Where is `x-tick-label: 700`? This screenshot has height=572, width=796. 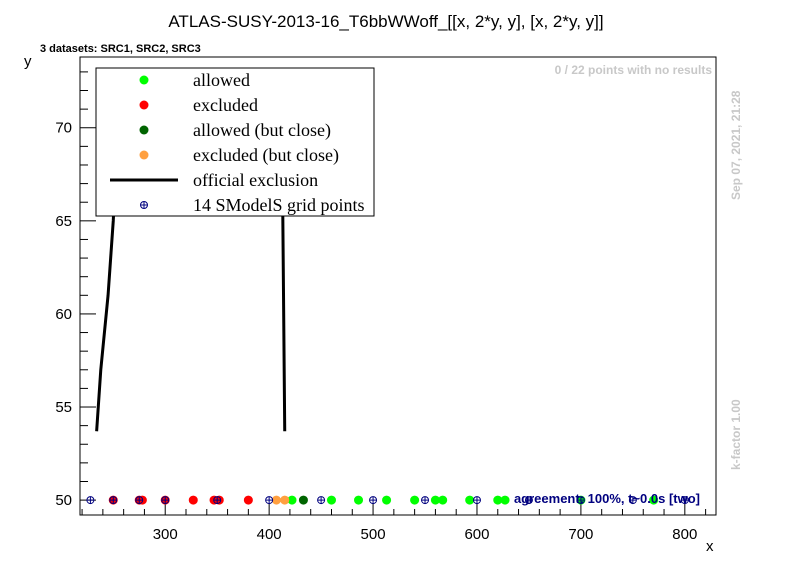 x-tick-label: 700 is located at coordinates (580, 534).